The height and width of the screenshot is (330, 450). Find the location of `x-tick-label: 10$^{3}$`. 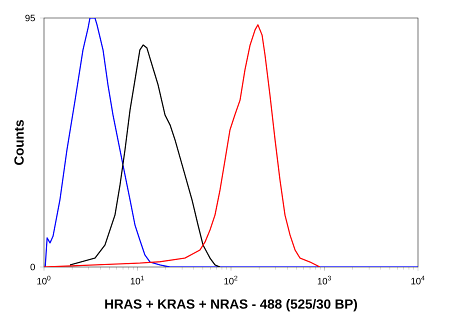

x-tick-label: 10$^{3}$ is located at coordinates (324, 280).